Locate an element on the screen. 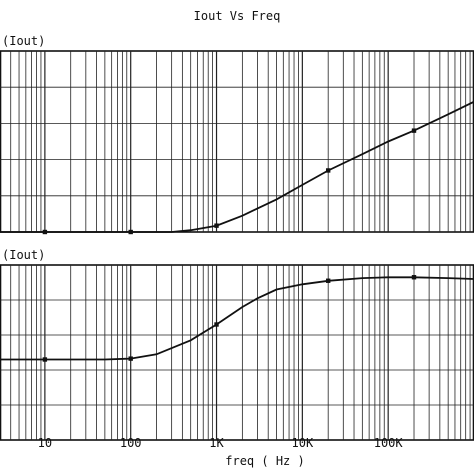  x-tick-label: 10 is located at coordinates (45, 443).